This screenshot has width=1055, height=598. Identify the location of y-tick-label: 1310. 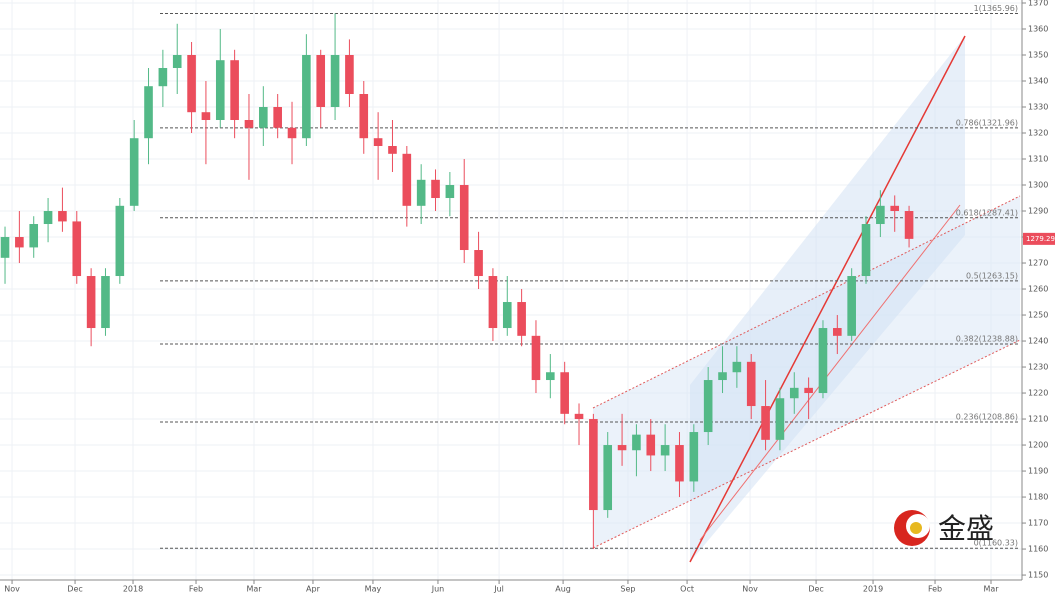
(1038, 159).